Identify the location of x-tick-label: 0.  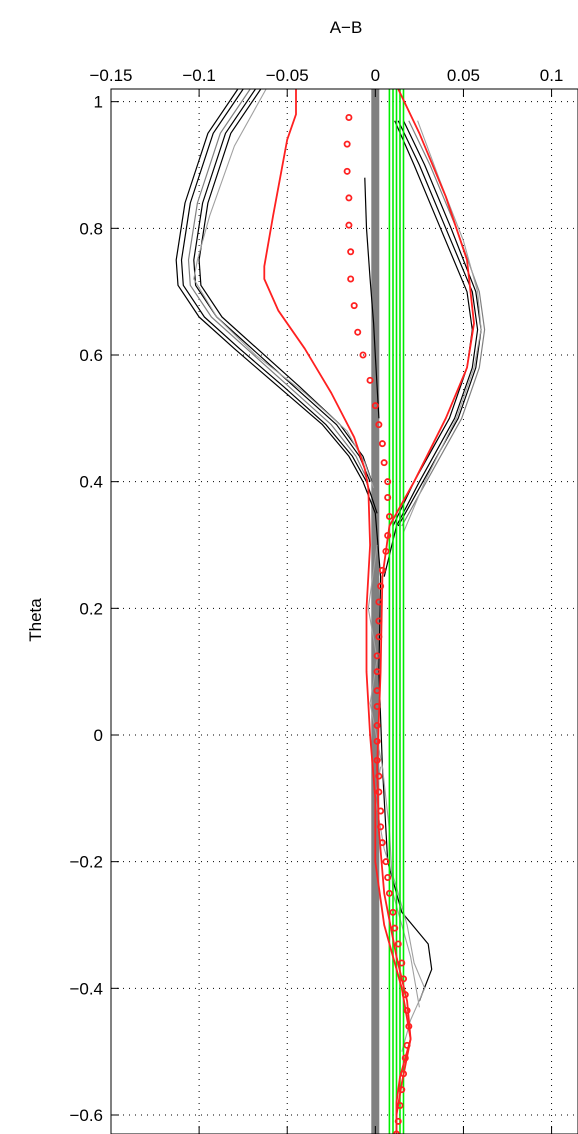
(375, 75).